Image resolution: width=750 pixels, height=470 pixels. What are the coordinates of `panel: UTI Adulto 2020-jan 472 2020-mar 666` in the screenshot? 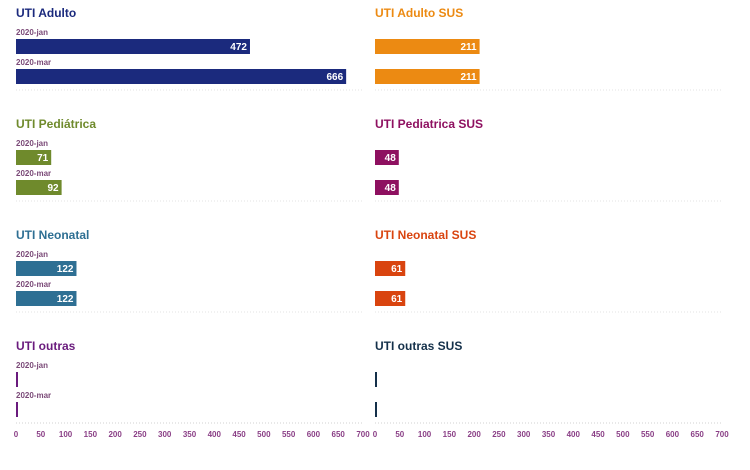 It's located at (189, 48).